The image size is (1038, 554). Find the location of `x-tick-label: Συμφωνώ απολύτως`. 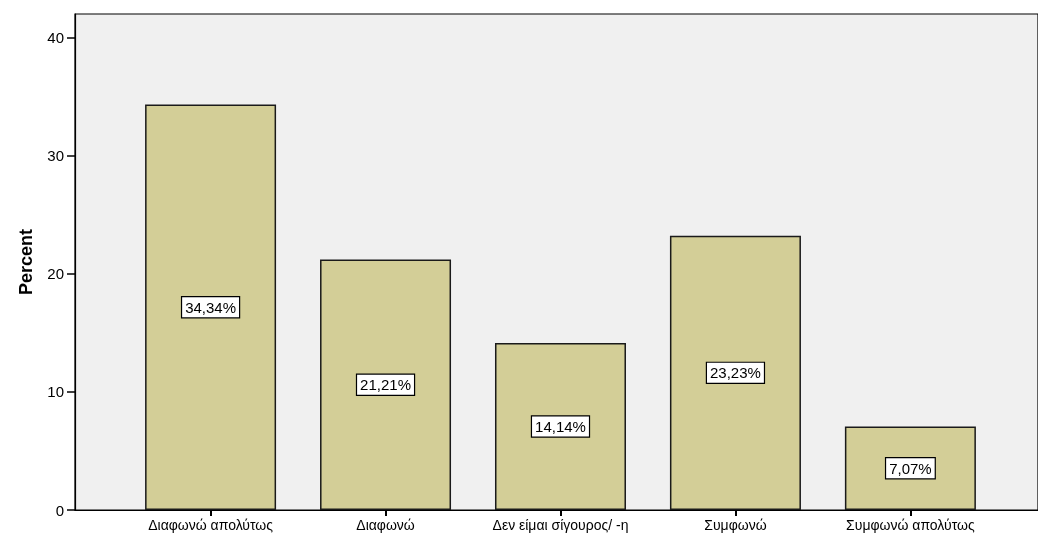

x-tick-label: Συμφωνώ απολύτως is located at coordinates (910, 525).